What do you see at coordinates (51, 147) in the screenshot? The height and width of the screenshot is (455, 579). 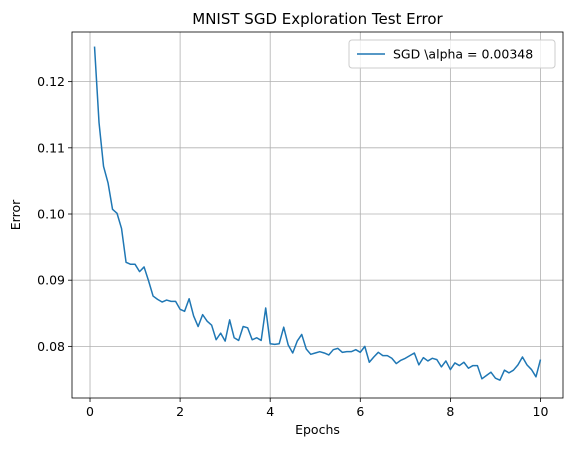 I see `y-tick-label: 0.11` at bounding box center [51, 147].